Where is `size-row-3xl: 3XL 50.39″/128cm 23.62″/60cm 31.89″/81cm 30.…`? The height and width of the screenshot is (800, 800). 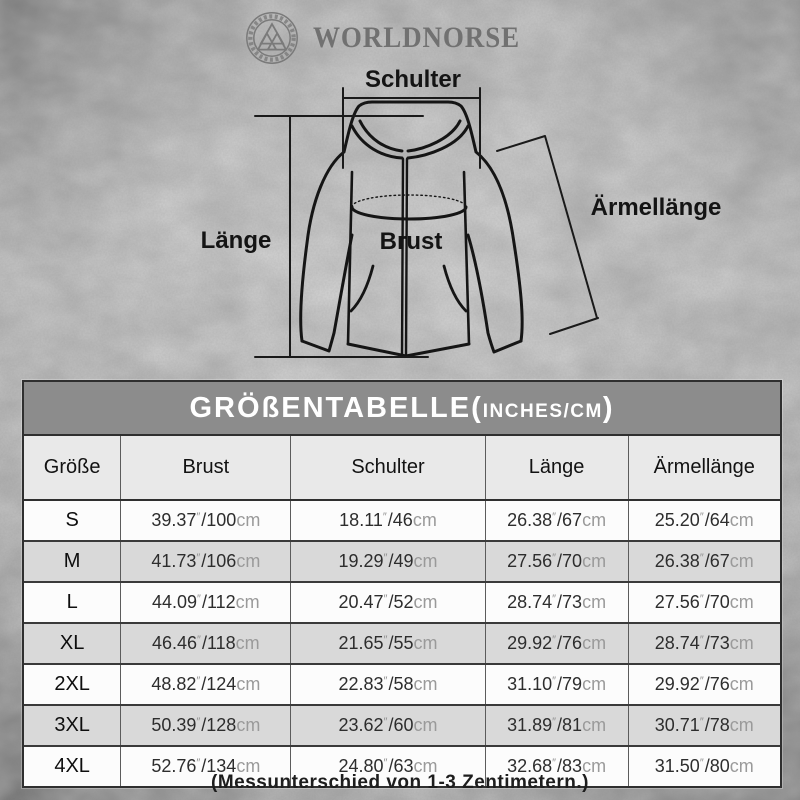 size-row-3xl: 3XL 50.39″/128cm 23.62″/60cm 31.89″/81cm 30.… is located at coordinates (402, 726).